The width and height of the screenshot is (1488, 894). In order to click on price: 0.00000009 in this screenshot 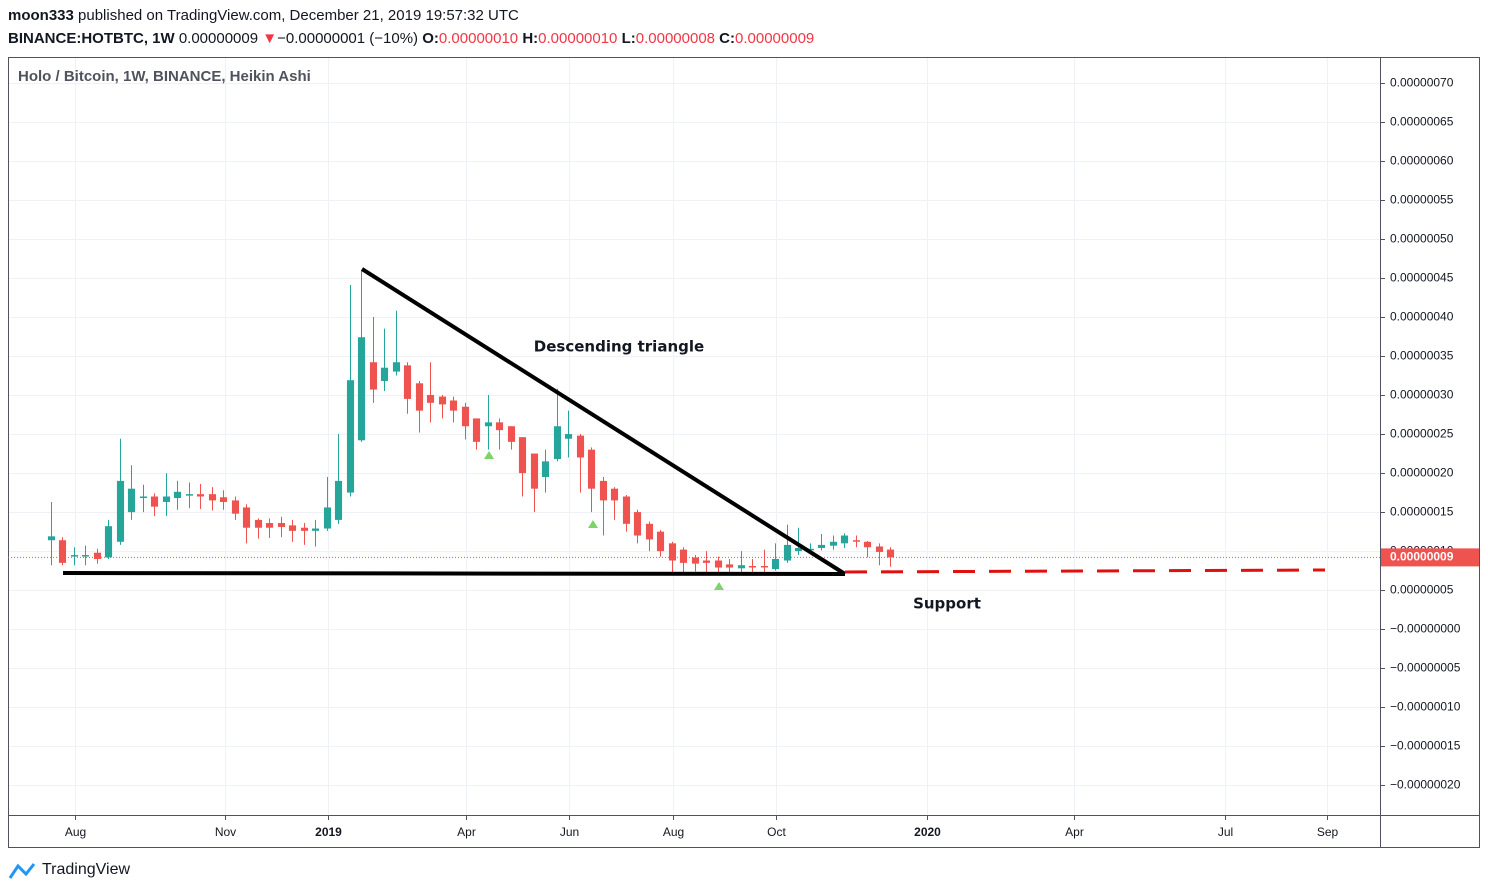, I will do `click(218, 38)`.